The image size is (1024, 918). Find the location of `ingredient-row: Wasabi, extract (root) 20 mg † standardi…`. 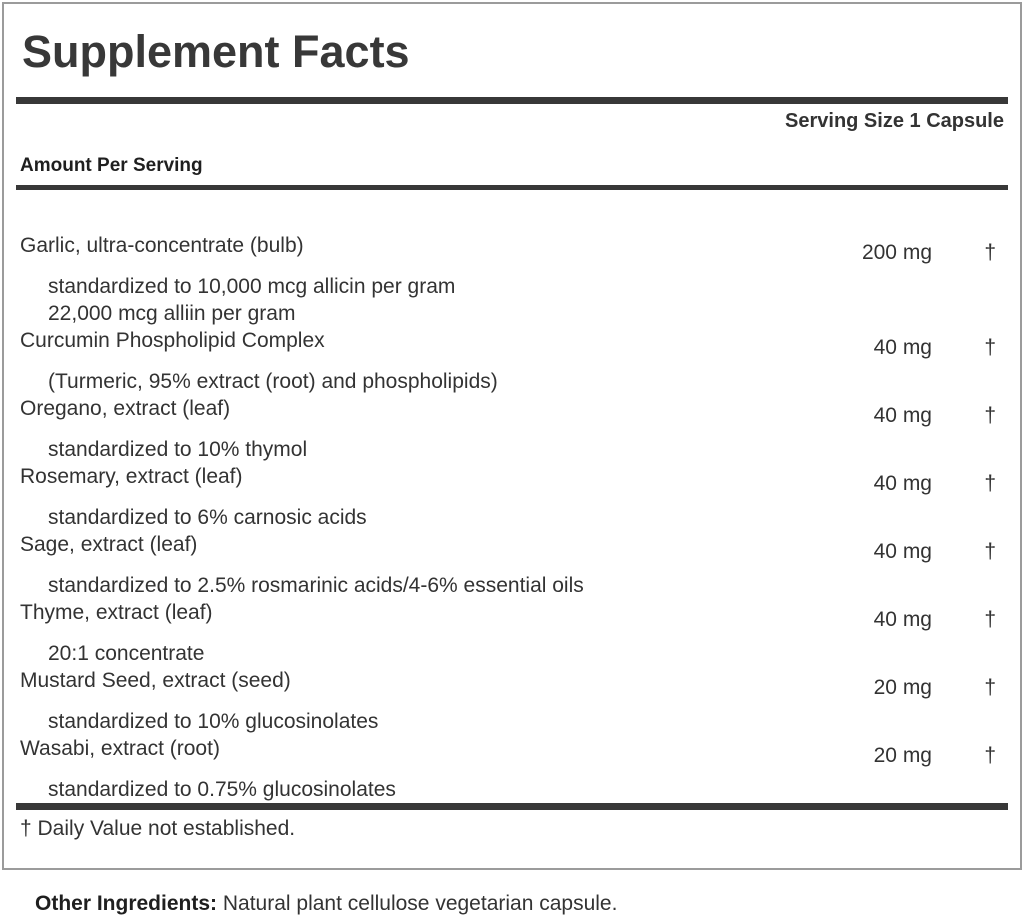

ingredient-row: Wasabi, extract (root) 20 mg † standardi… is located at coordinates (512, 769).